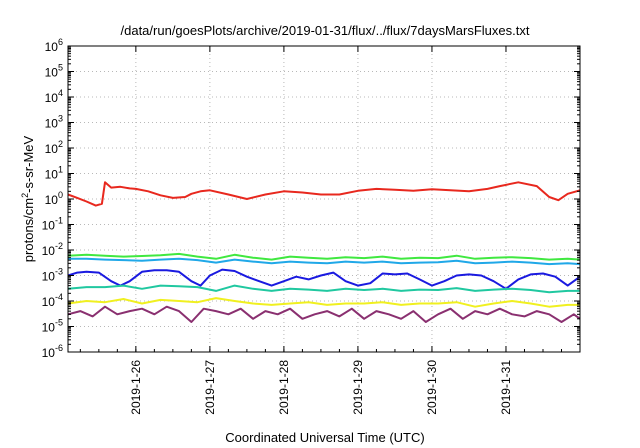 Image resolution: width=640 pixels, height=448 pixels. Describe the element at coordinates (59, 246) in the screenshot. I see `y-tick-label-exp: -2` at that location.